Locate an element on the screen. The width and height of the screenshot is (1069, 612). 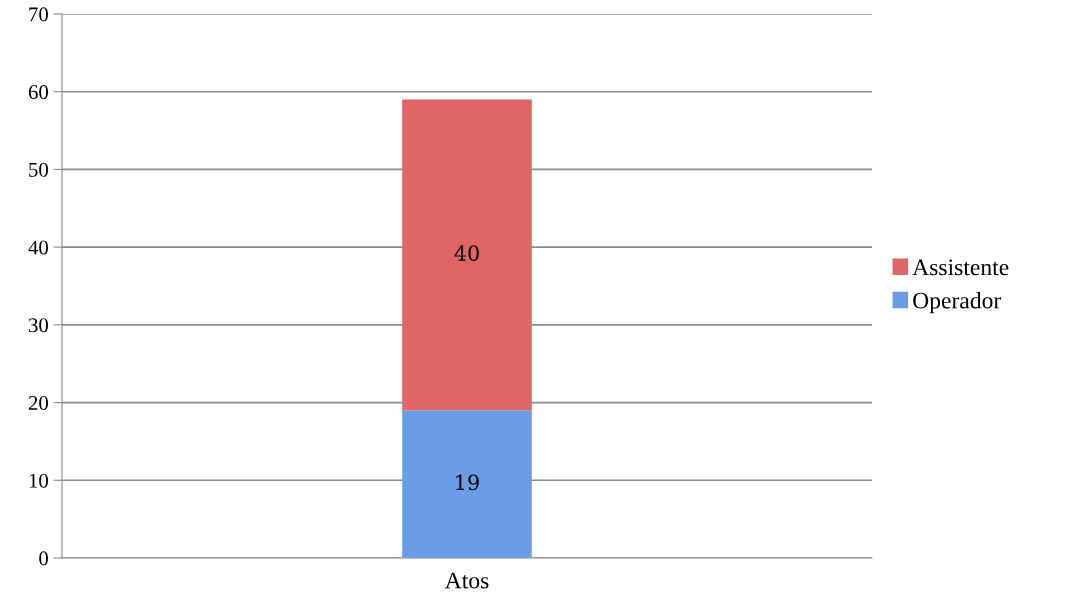
y-tick-label: 40 is located at coordinates (38, 247).